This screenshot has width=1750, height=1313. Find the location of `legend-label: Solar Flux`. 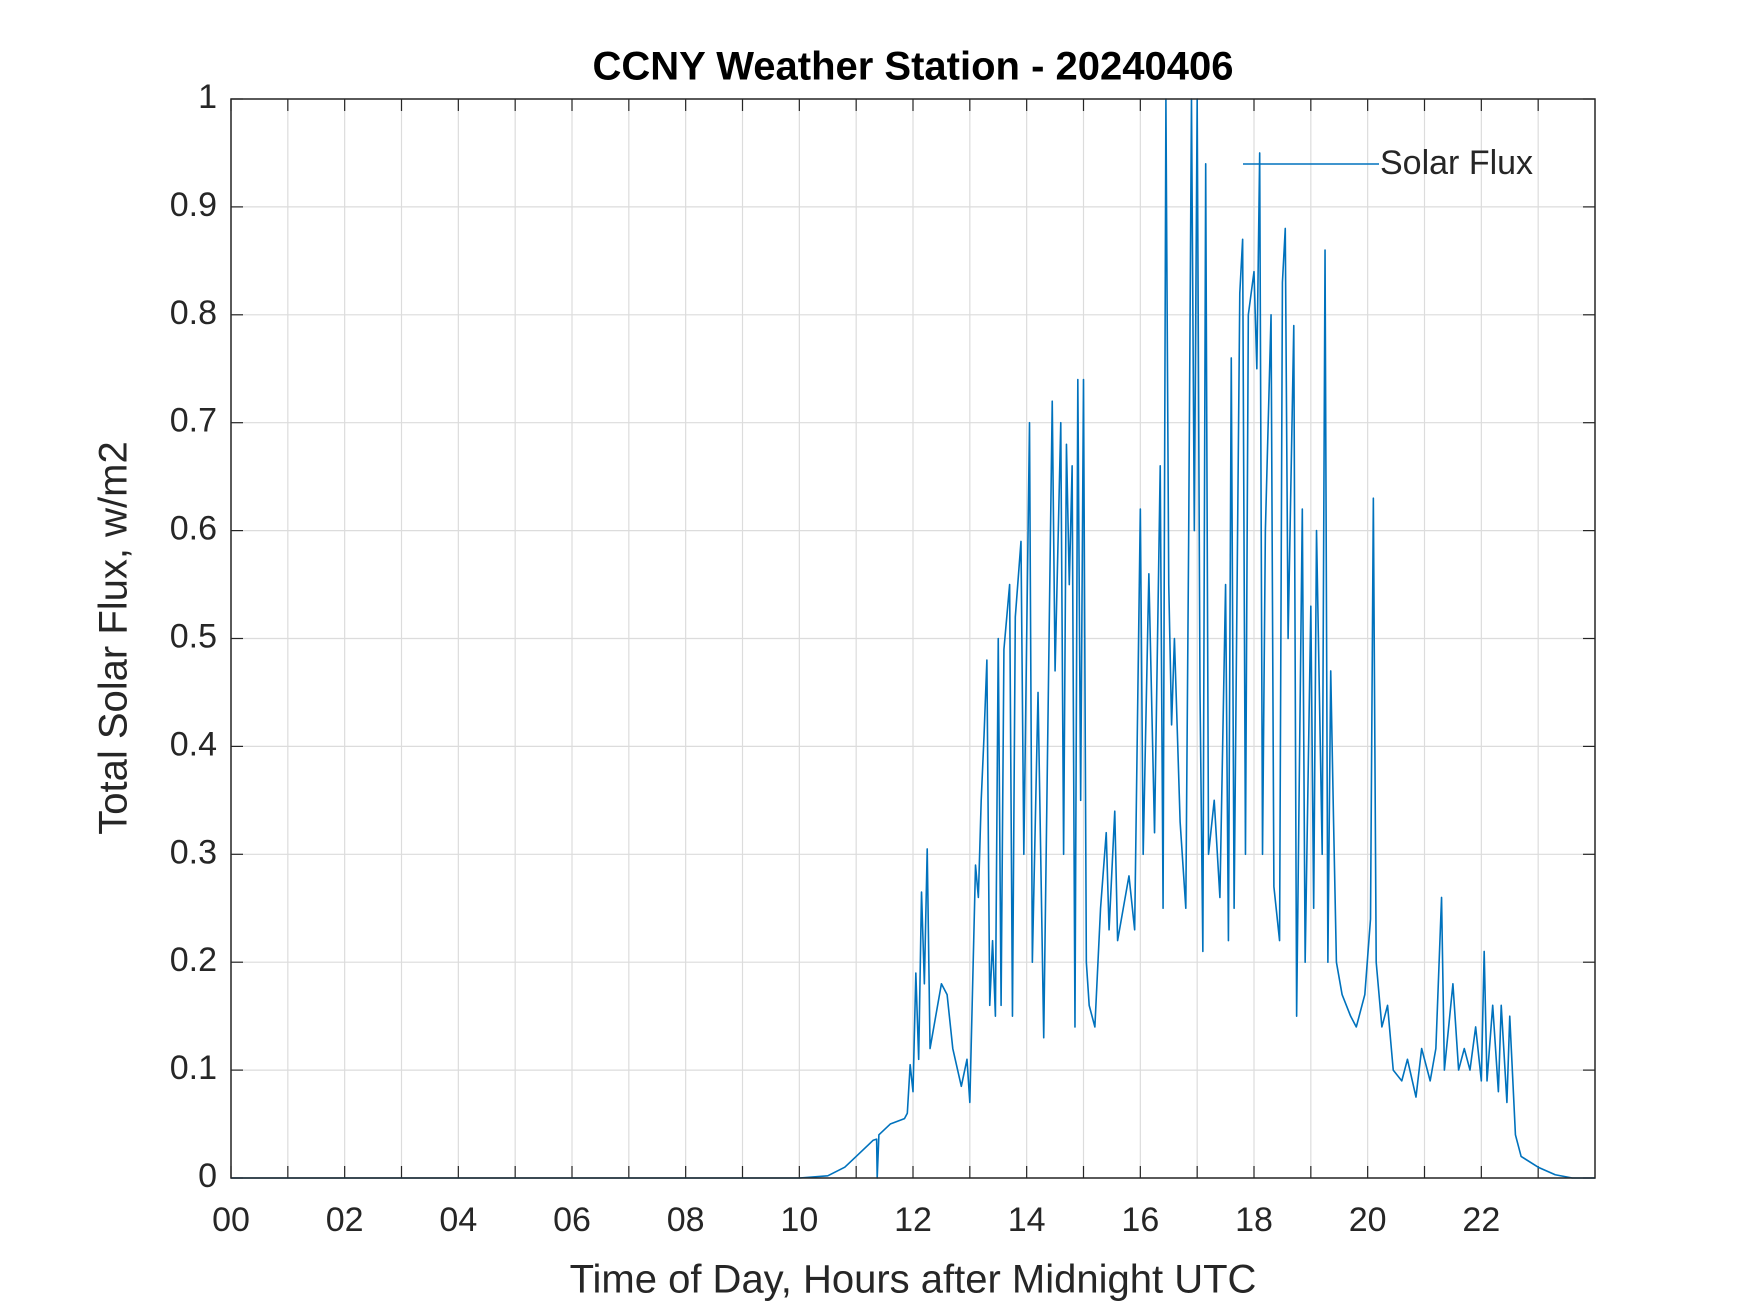

legend-label: Solar Flux is located at coordinates (1456, 163).